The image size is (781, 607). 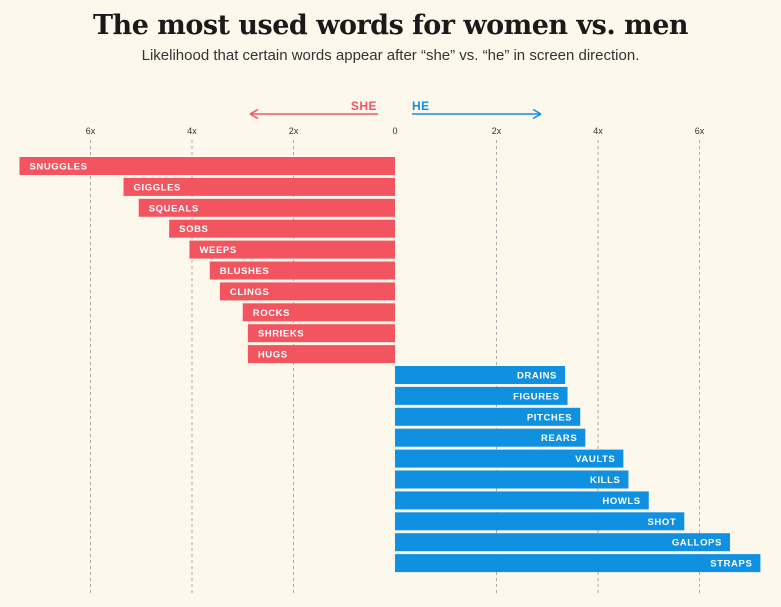 I want to click on bar-label: HOWLS, so click(x=621, y=501).